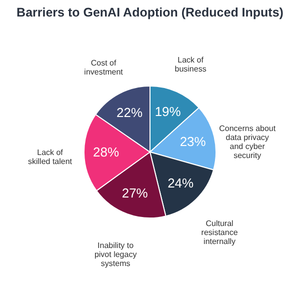  I want to click on data-label: 28%, so click(106, 152).